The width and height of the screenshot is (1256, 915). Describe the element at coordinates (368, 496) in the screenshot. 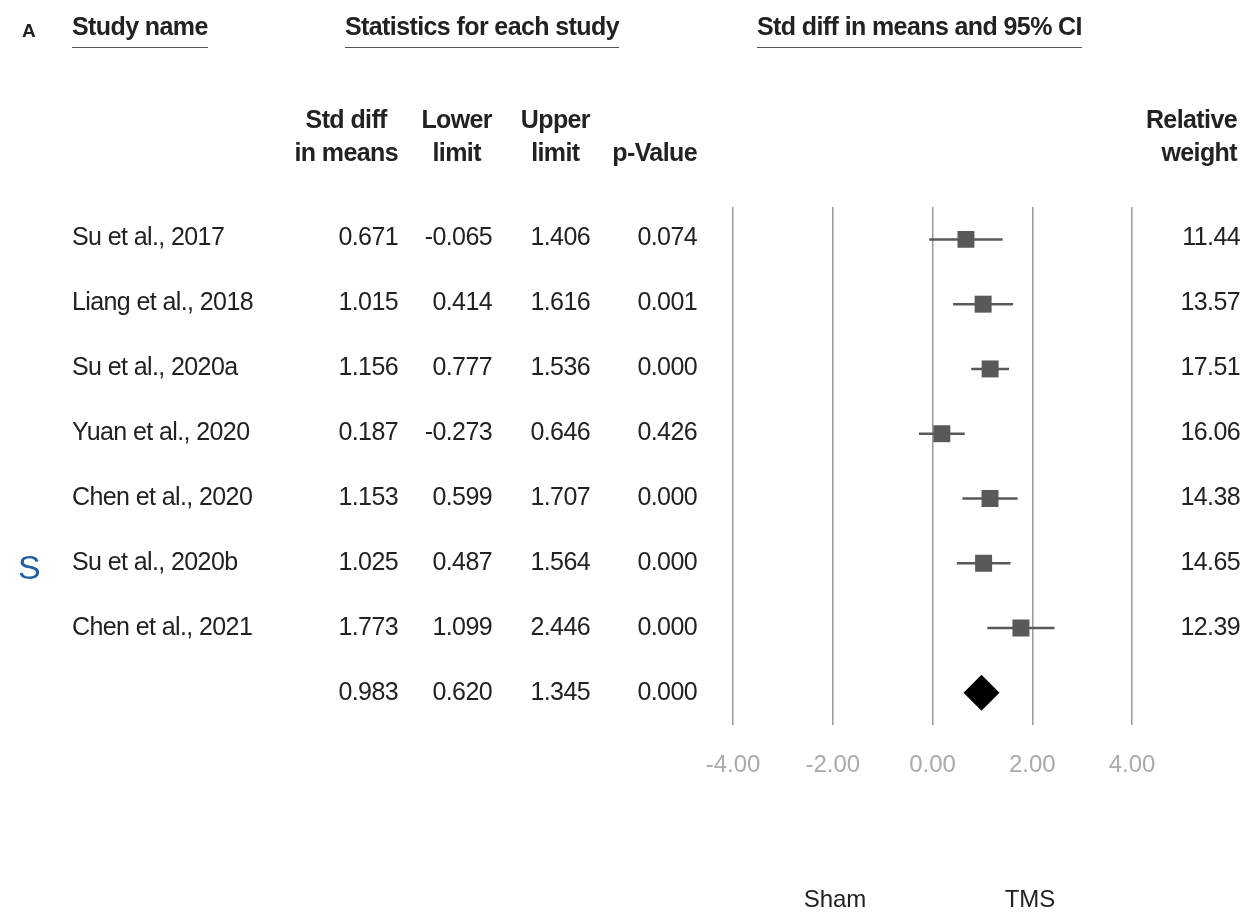

I see `text: 1.153` at that location.